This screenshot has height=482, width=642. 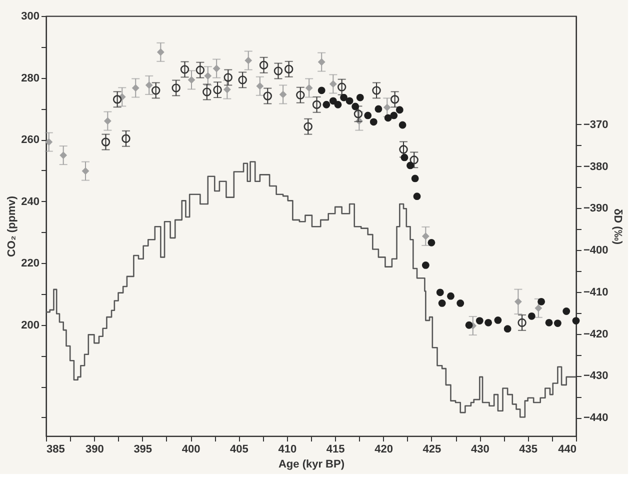 What do you see at coordinates (596, 334) in the screenshot?
I see `y2-tick-label: −420` at bounding box center [596, 334].